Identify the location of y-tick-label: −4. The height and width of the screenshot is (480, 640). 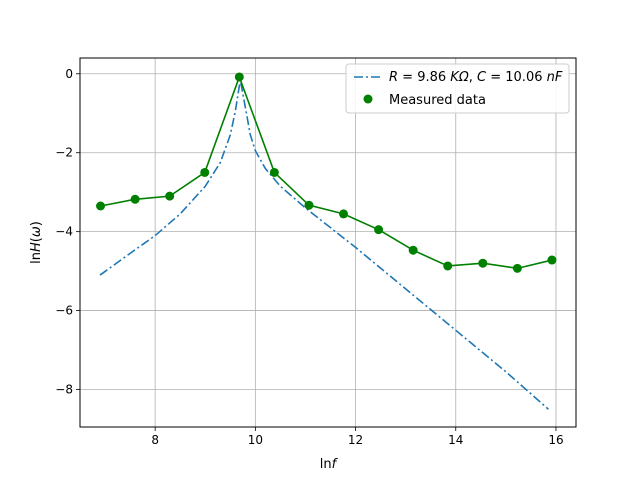
(64, 232).